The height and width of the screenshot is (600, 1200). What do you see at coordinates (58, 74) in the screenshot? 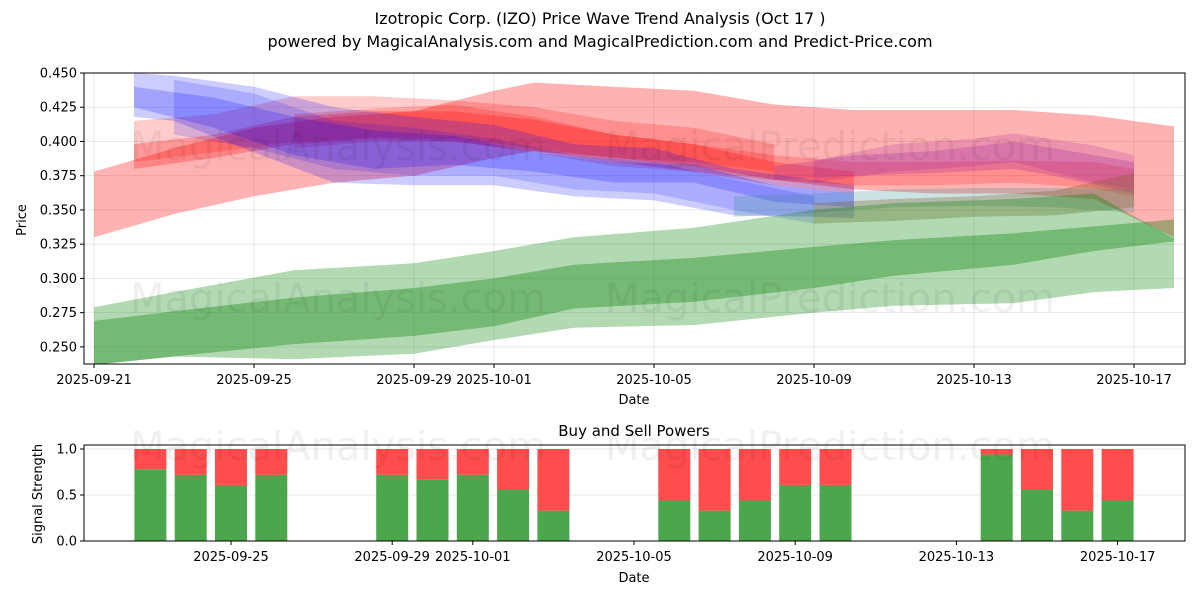
I see `y-tick-label: 0.450` at bounding box center [58, 74].